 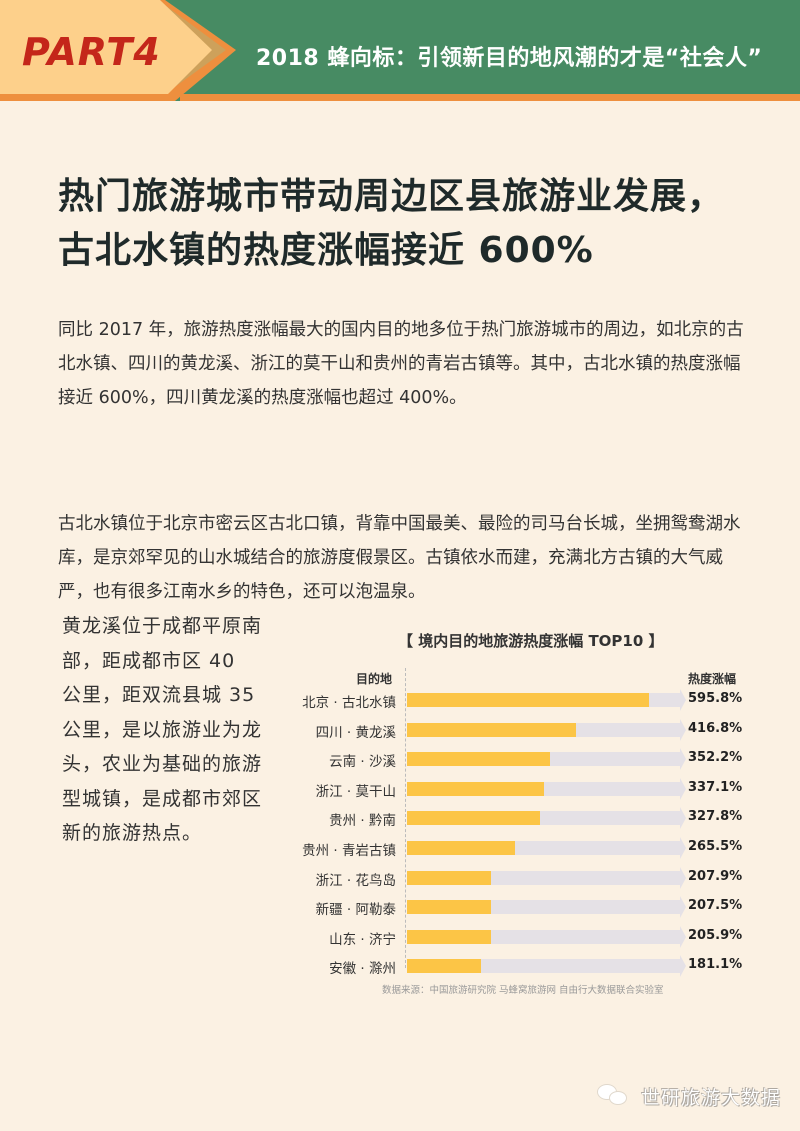 I want to click on bar-label: 安徽 · 滁州, so click(x=362, y=969).